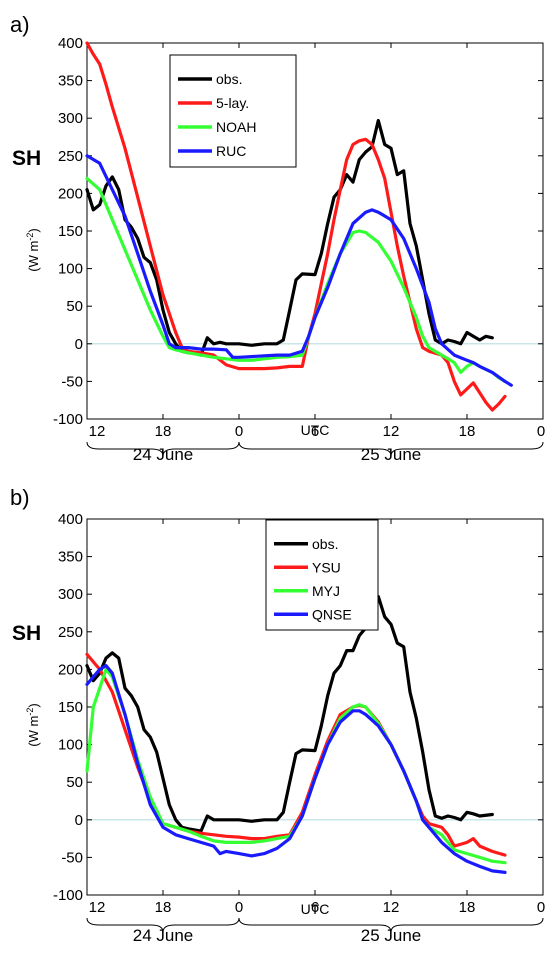 The image size is (549, 965). What do you see at coordinates (231, 151) in the screenshot?
I see `legend-label: RUC` at bounding box center [231, 151].